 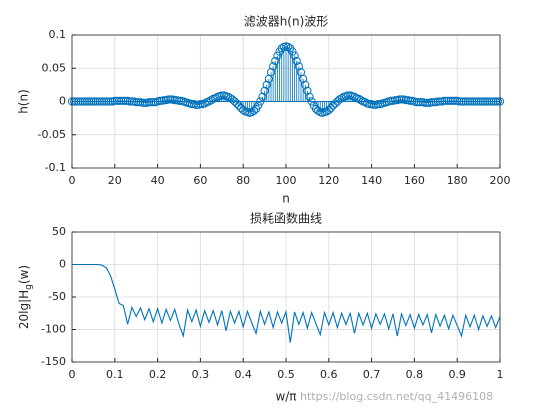 I want to click on y-tick-label: -50, so click(x=57, y=296).